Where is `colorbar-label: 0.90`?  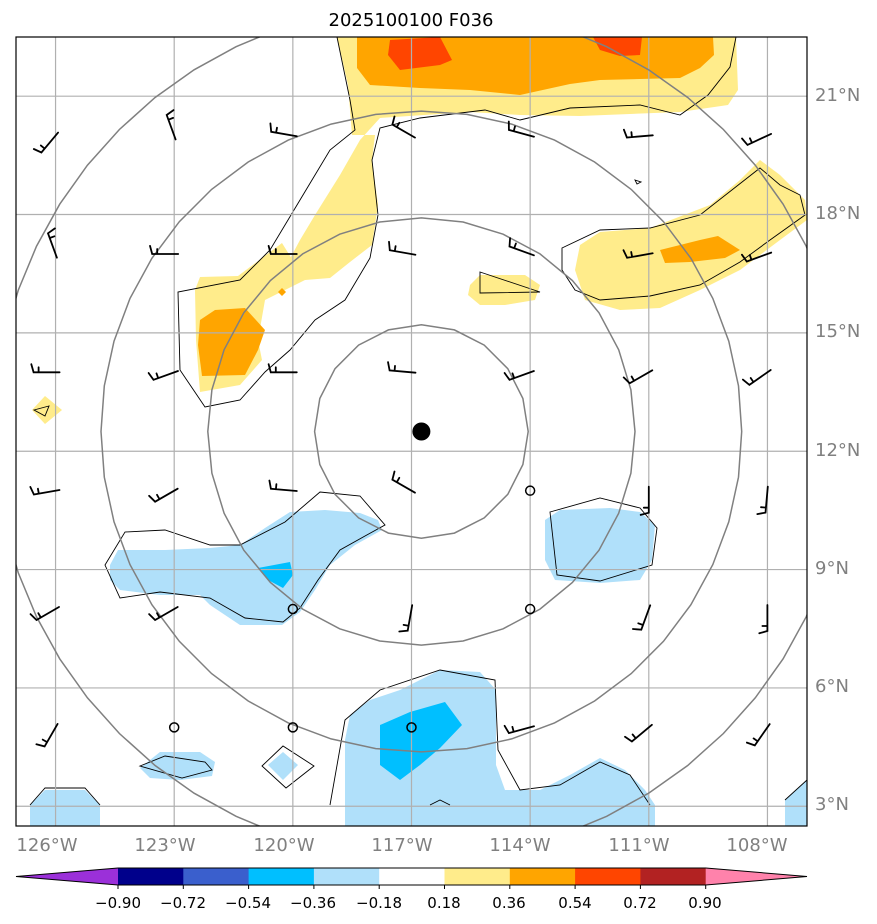 colorbar-label: 0.90 is located at coordinates (704, 903).